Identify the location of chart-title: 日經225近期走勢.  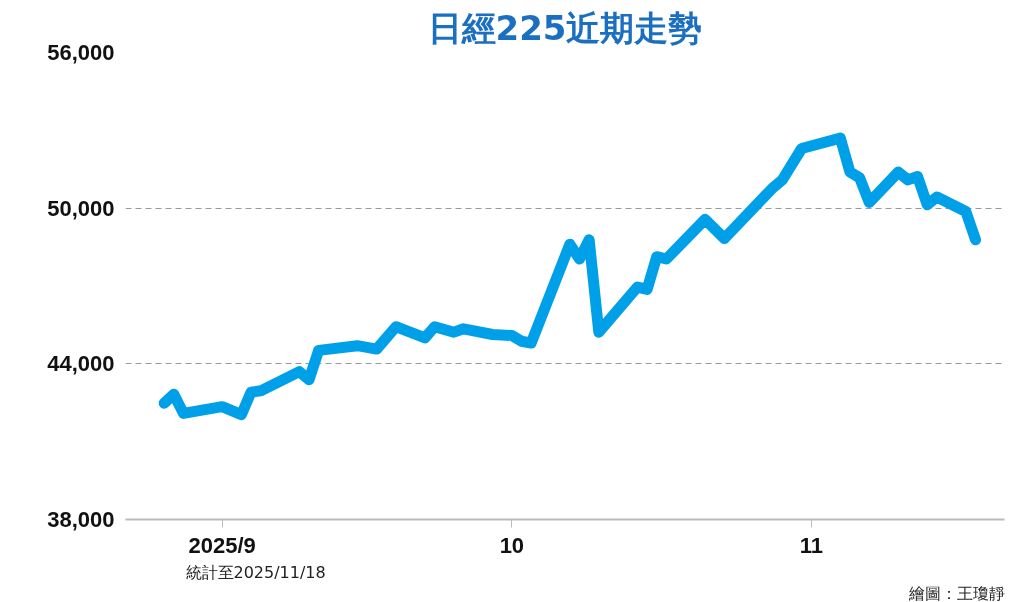
(565, 27).